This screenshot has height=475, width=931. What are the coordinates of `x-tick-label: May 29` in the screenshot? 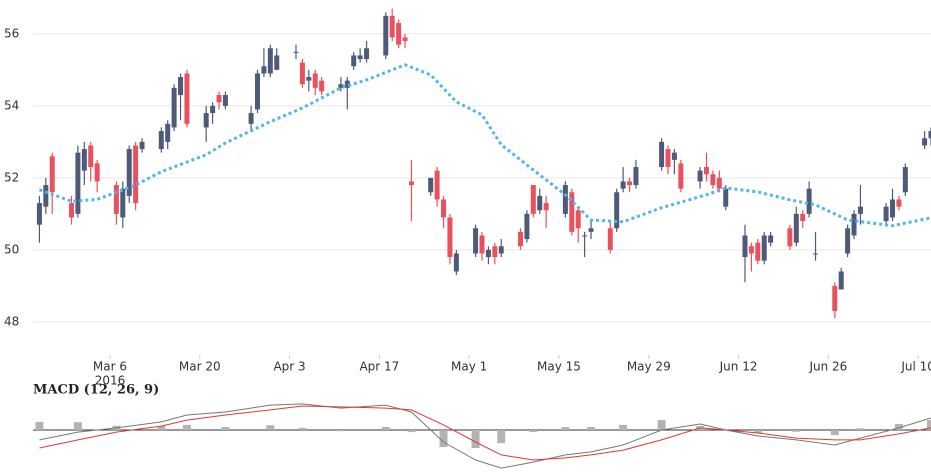 It's located at (649, 367).